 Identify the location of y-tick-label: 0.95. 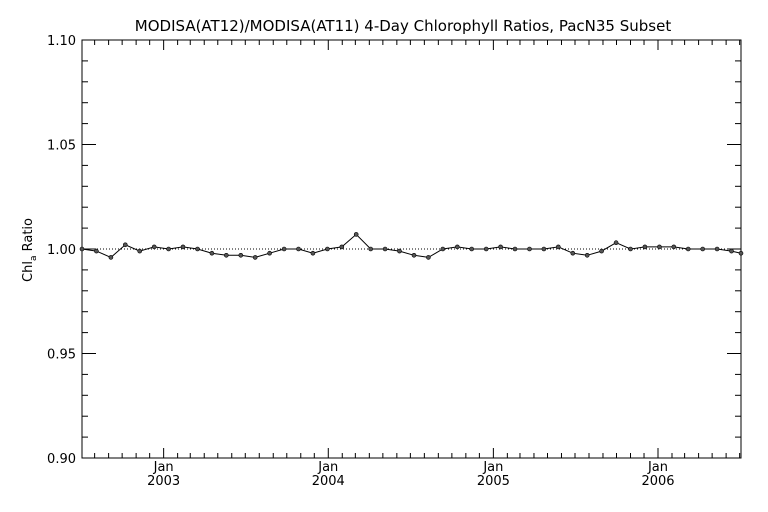
(61, 355).